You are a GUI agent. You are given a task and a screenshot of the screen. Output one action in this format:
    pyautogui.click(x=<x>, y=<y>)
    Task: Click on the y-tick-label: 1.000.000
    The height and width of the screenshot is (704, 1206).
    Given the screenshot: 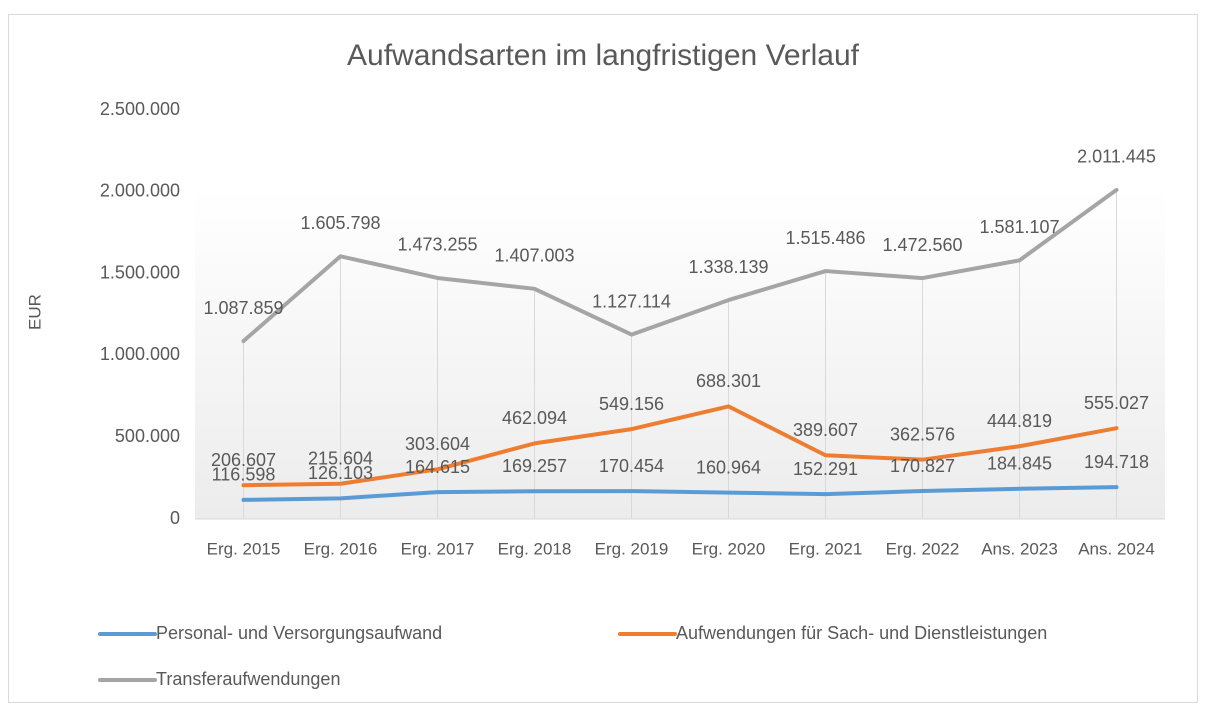 What is the action you would take?
    pyautogui.click(x=140, y=354)
    